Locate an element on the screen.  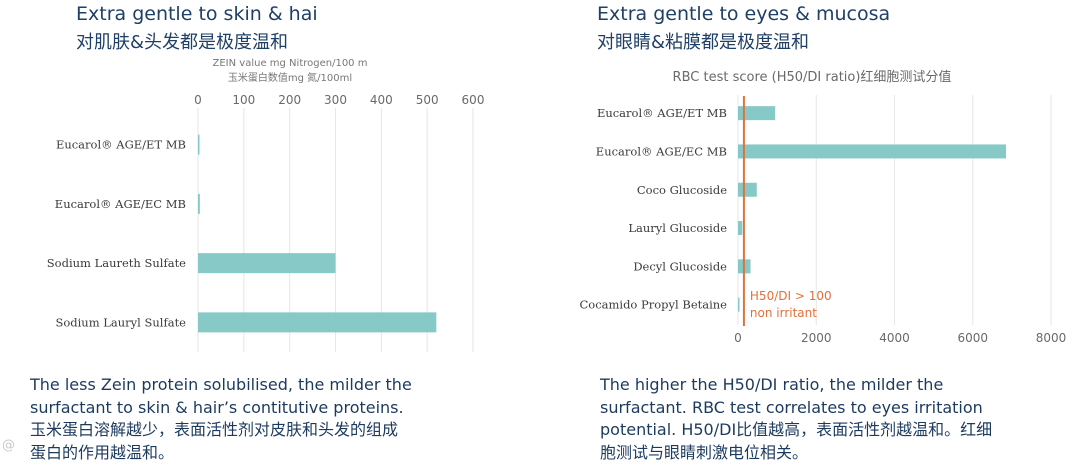
right-caption-line-4: 胞测试与眼睛刺激电位相关。 is located at coordinates (704, 452).